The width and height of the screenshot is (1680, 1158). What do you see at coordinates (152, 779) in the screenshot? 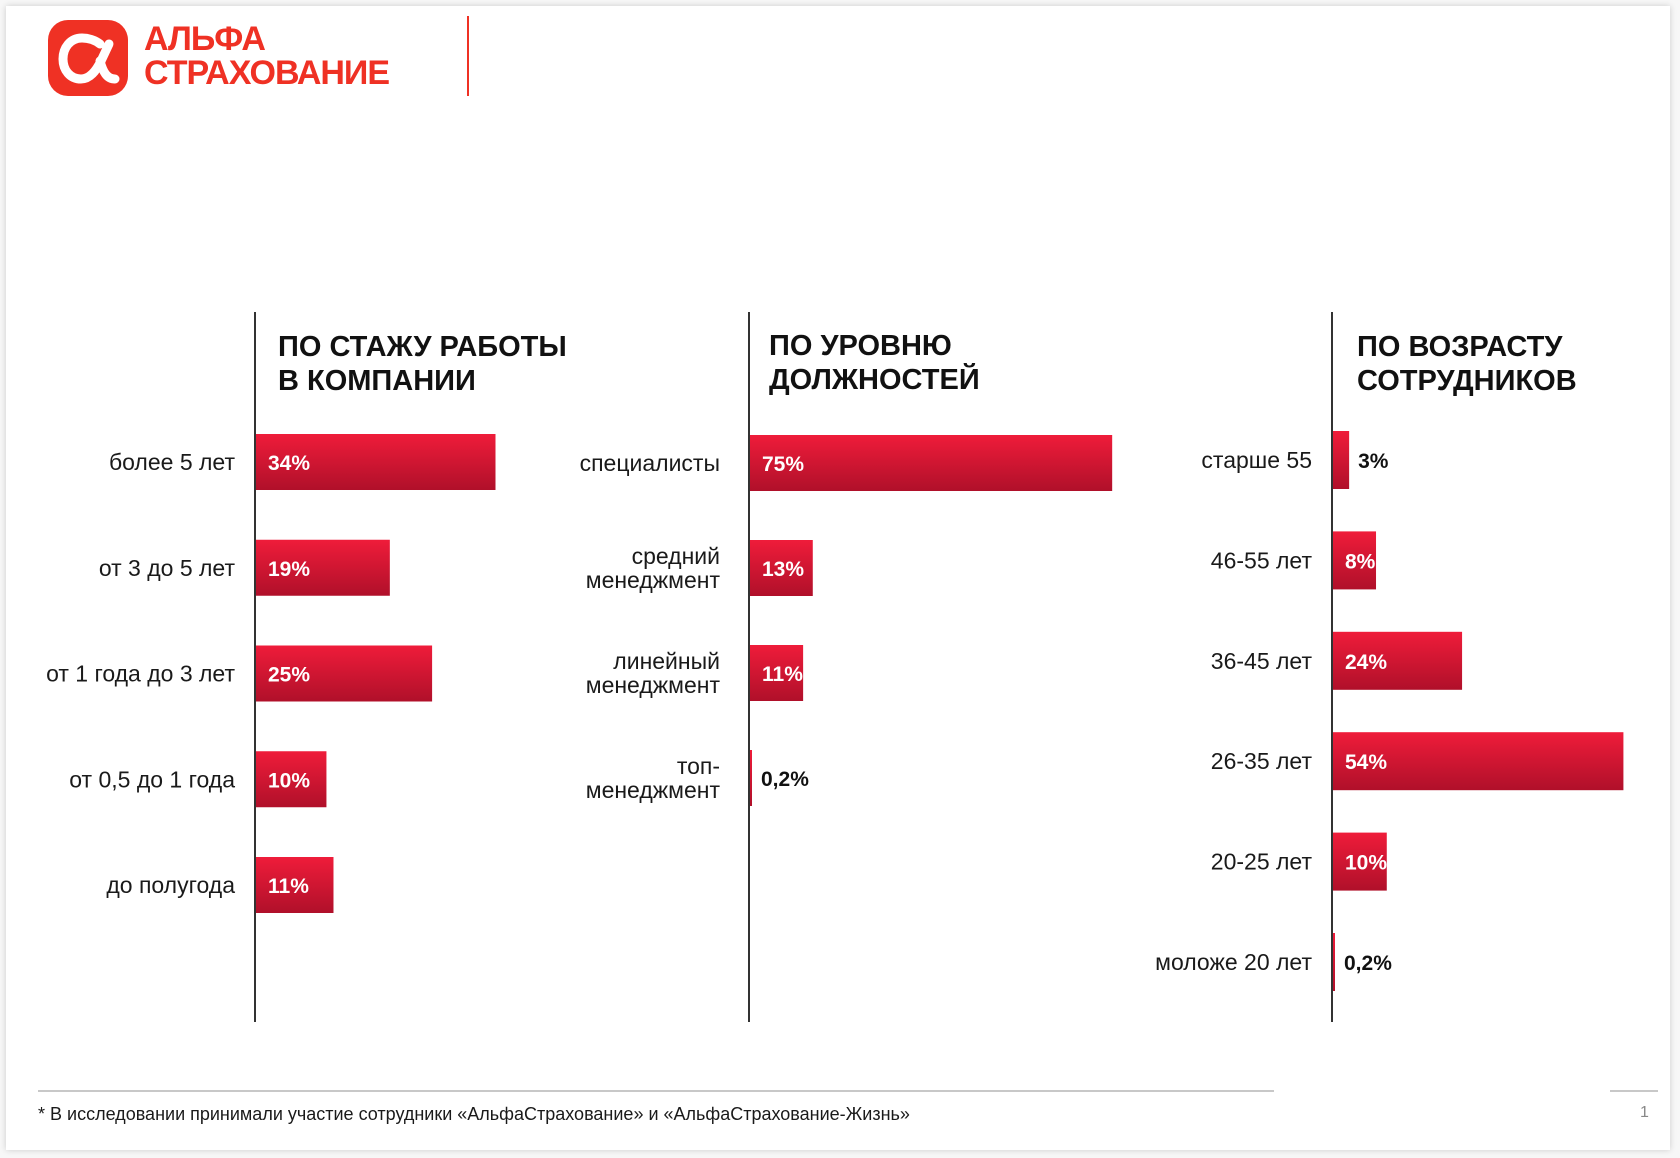
I see `category-label: от 0,5 до 1 года` at bounding box center [152, 779].